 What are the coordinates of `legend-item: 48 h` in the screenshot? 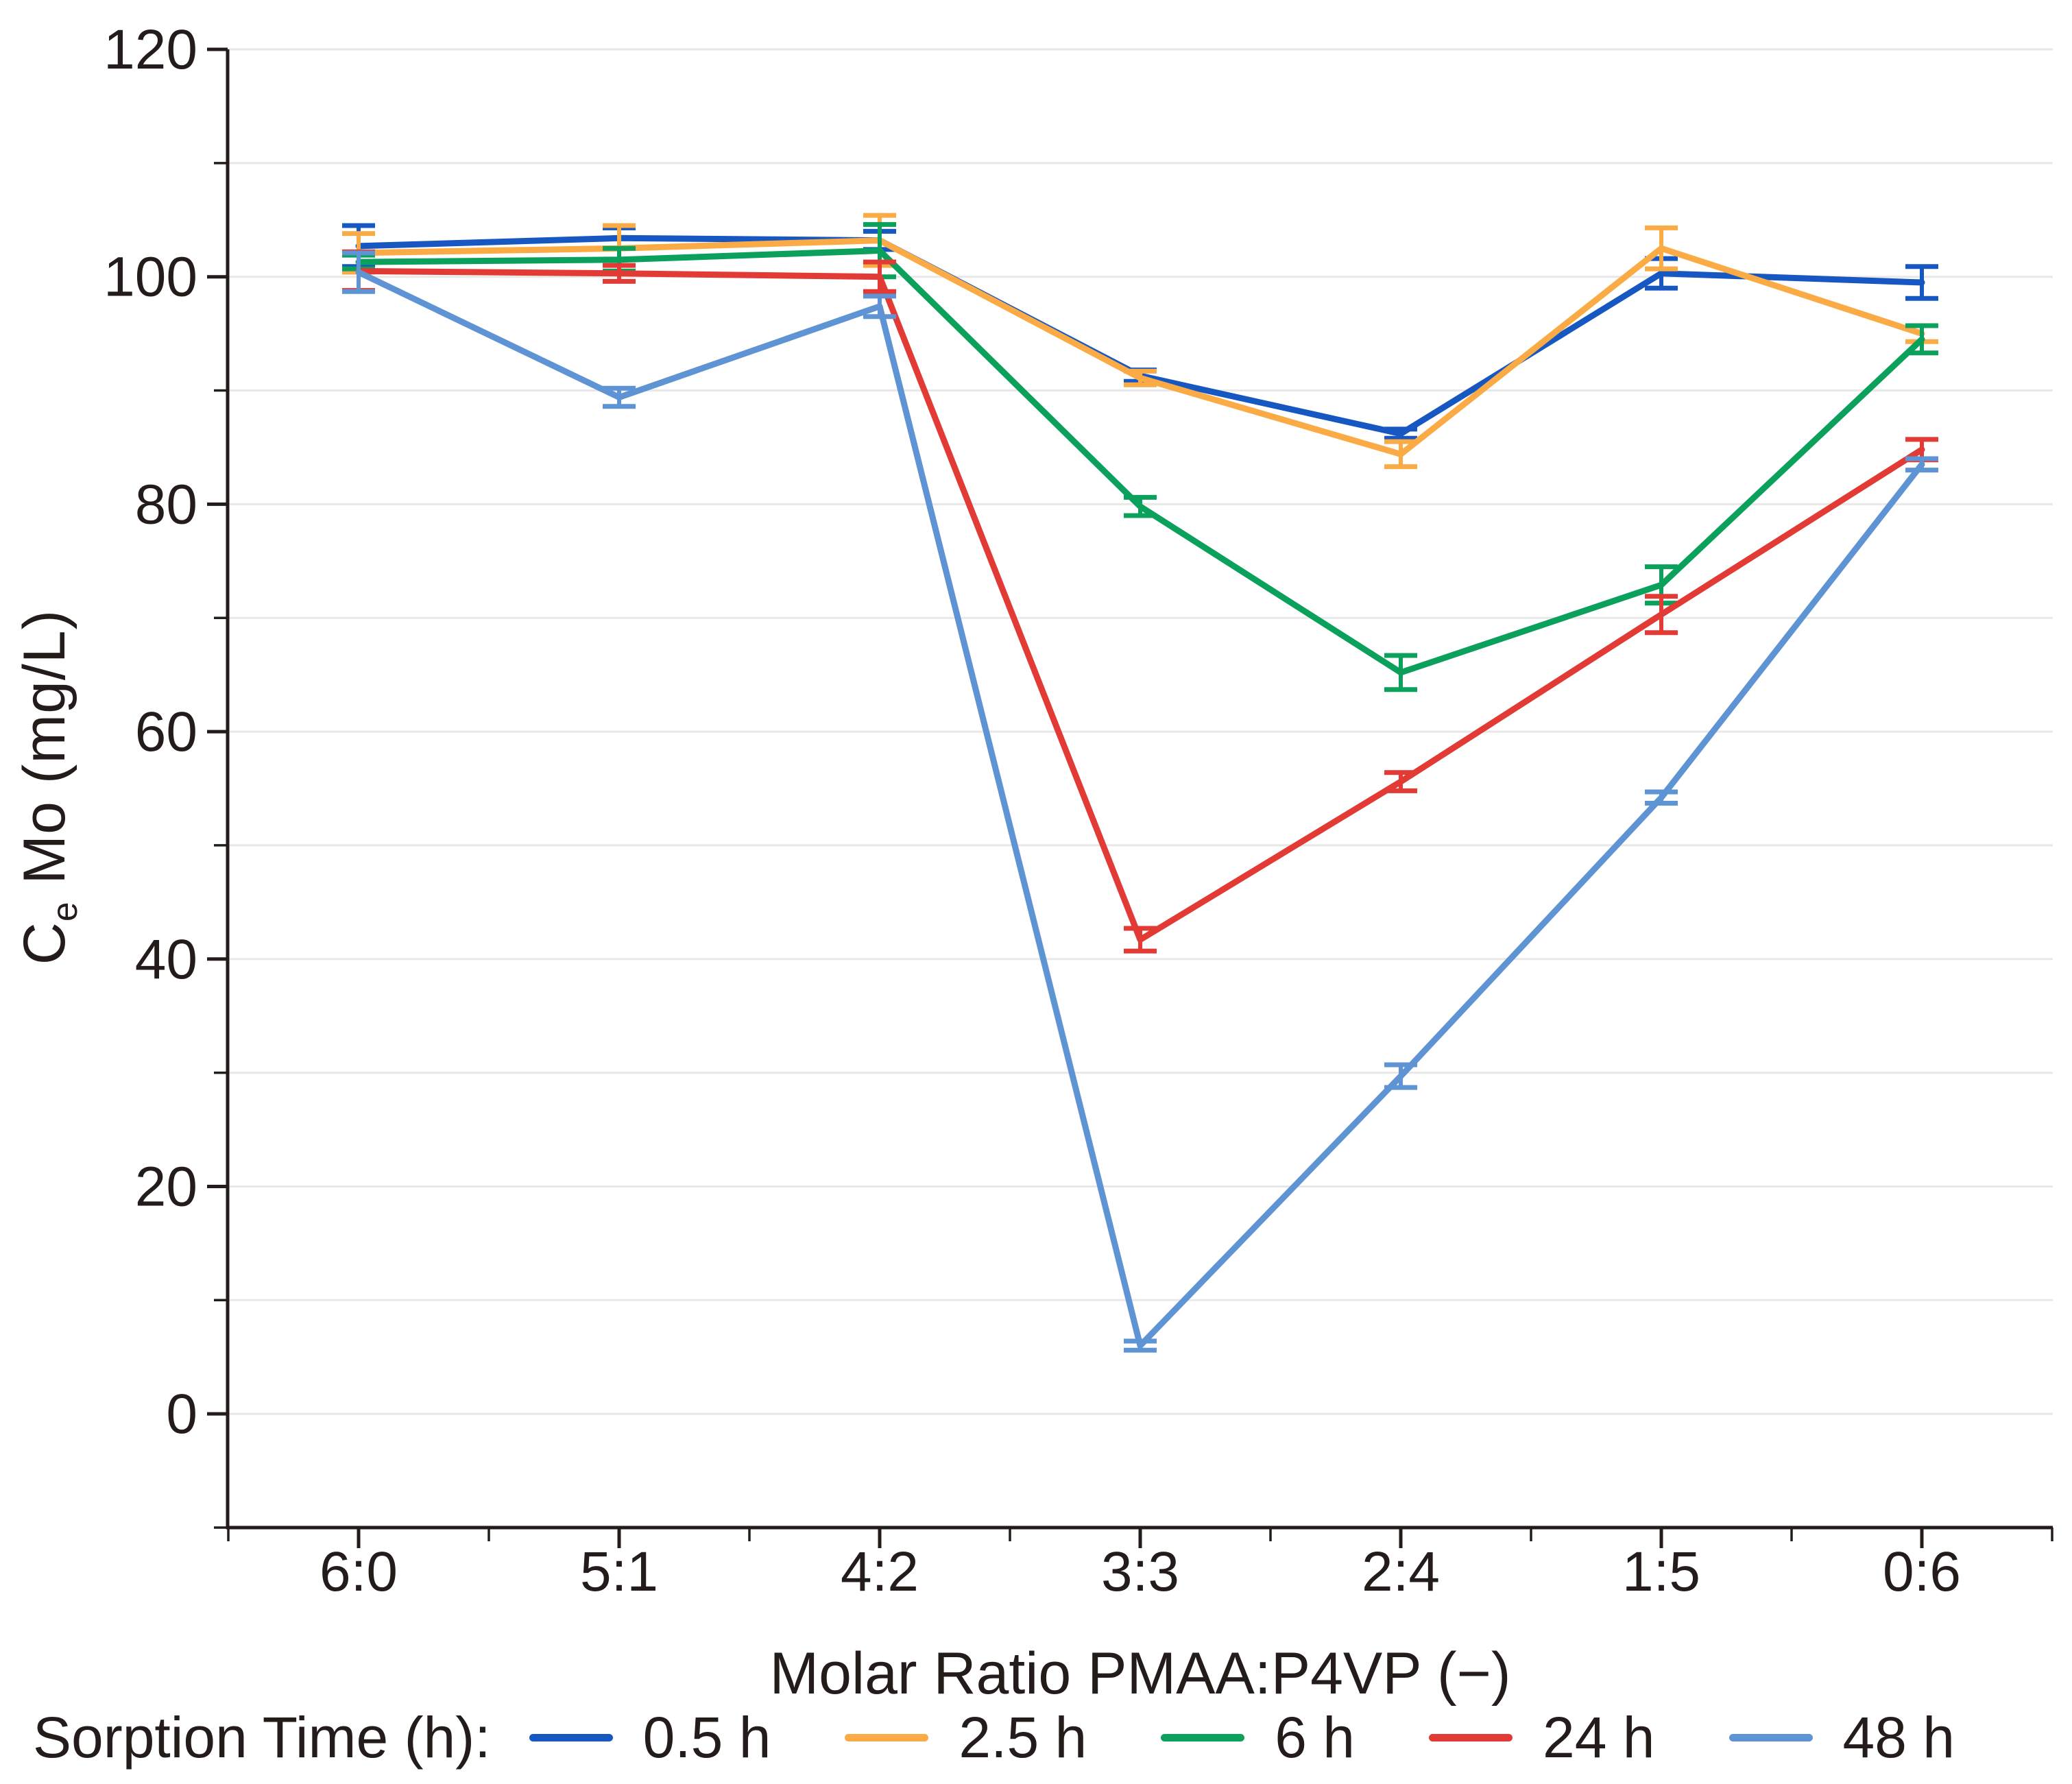 It's located at (1841, 1738).